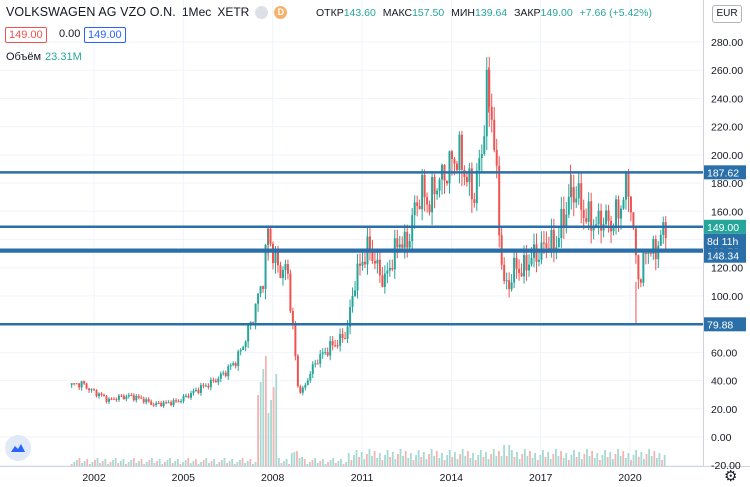  What do you see at coordinates (262, 12) in the screenshot?
I see `market-status-icon` at bounding box center [262, 12].